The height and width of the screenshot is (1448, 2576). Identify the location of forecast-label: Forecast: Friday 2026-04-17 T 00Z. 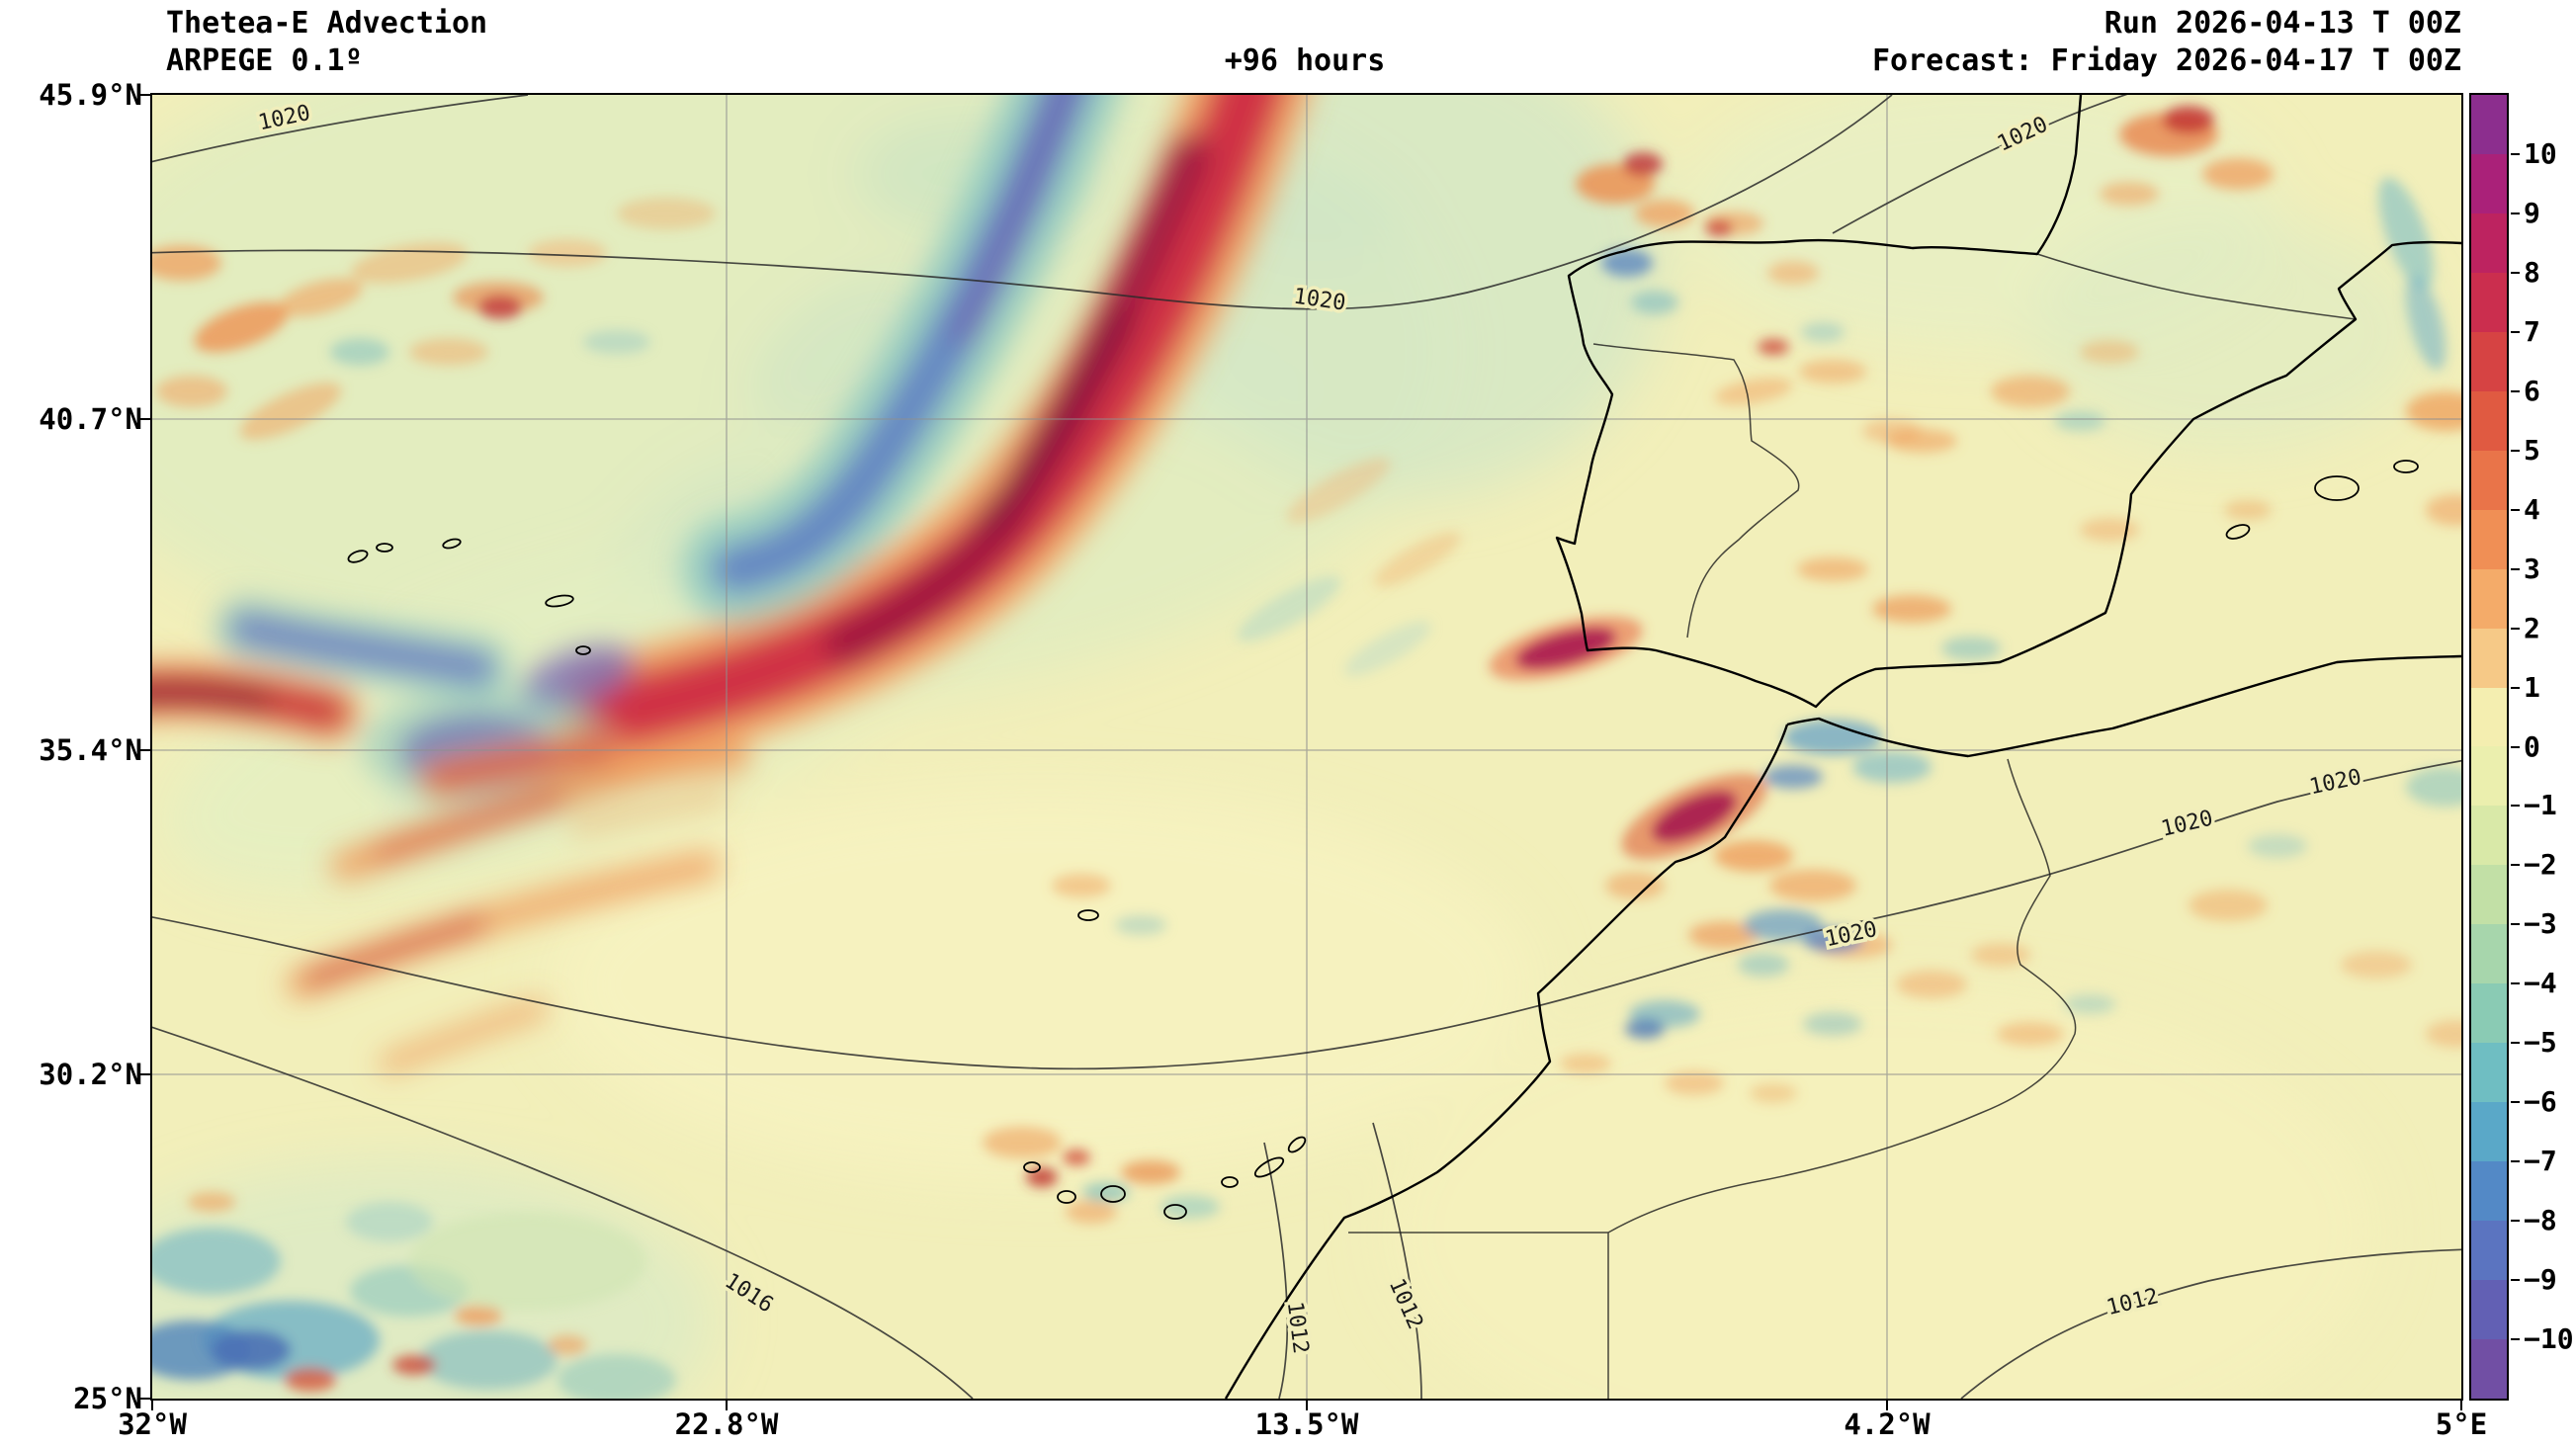
(2166, 60).